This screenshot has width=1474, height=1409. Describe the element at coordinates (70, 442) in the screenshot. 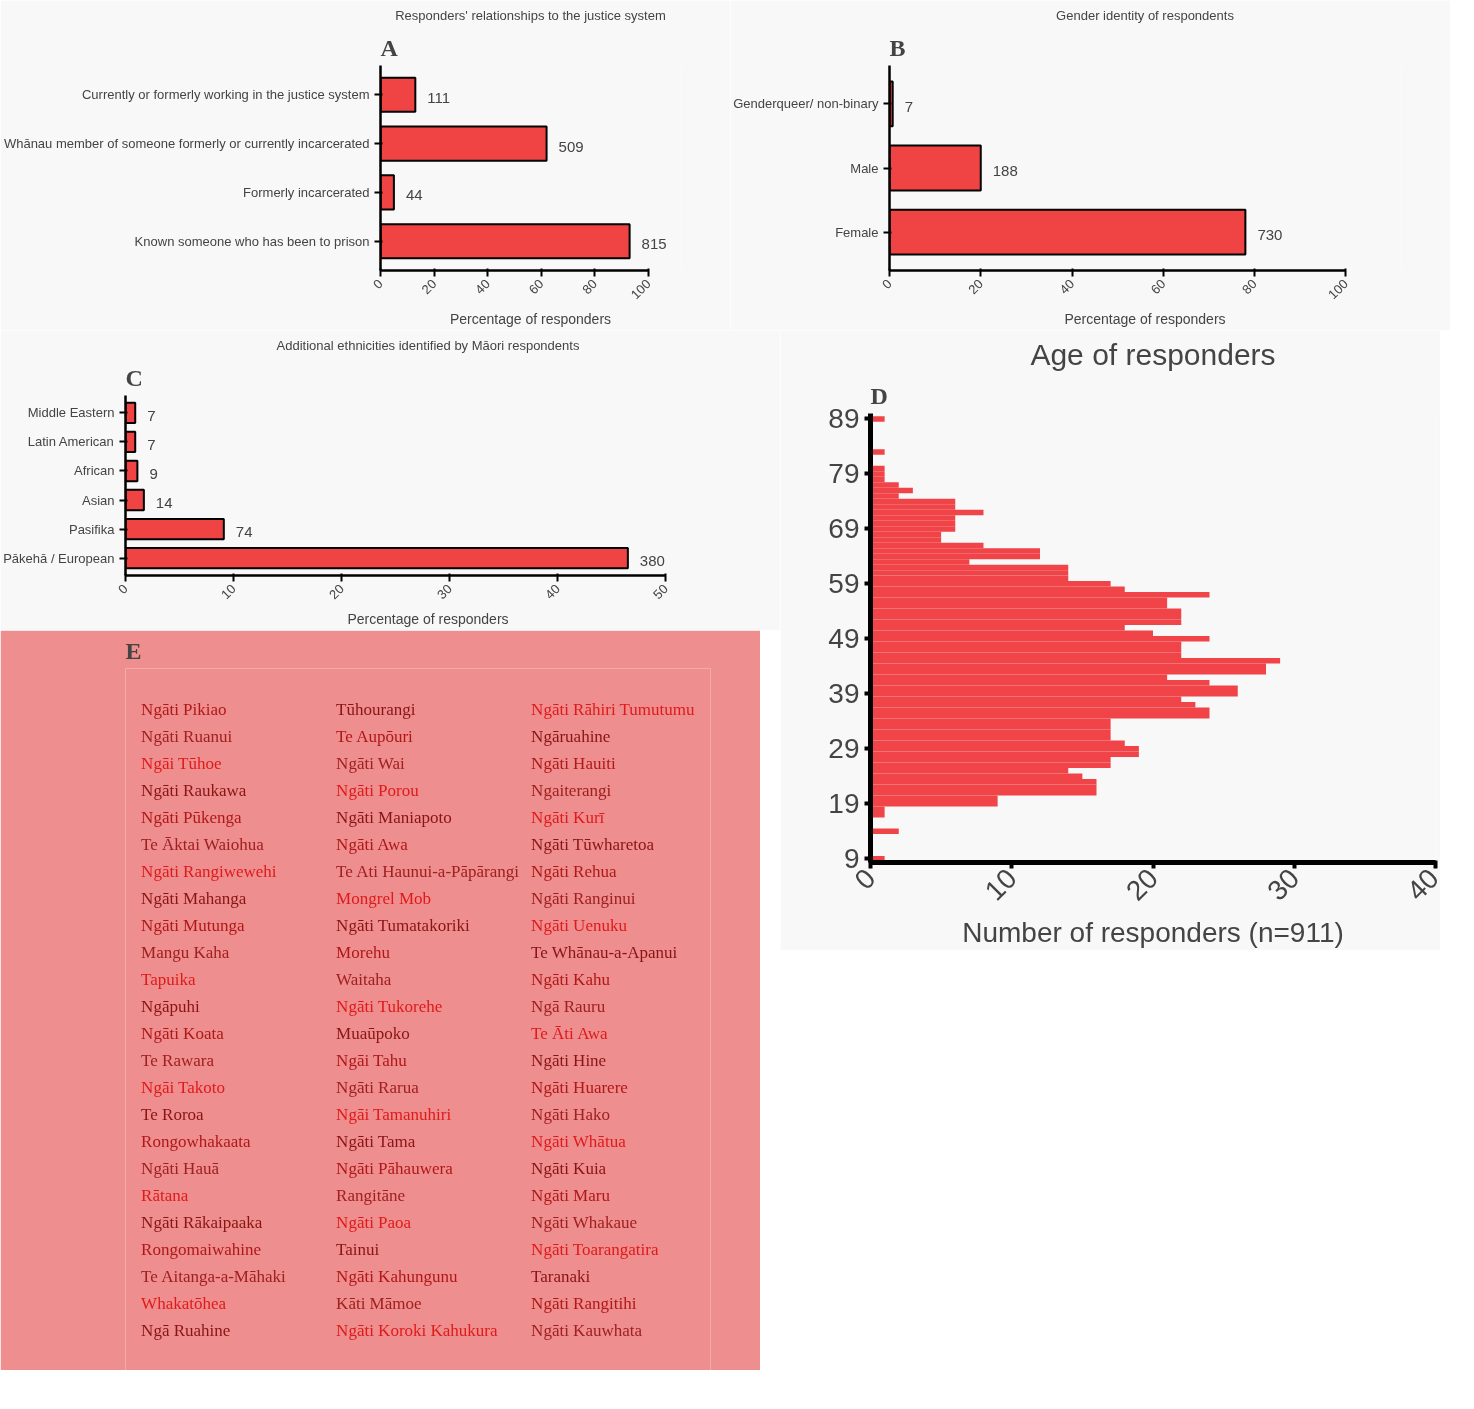

I see `y-tick-label: Latin American` at that location.